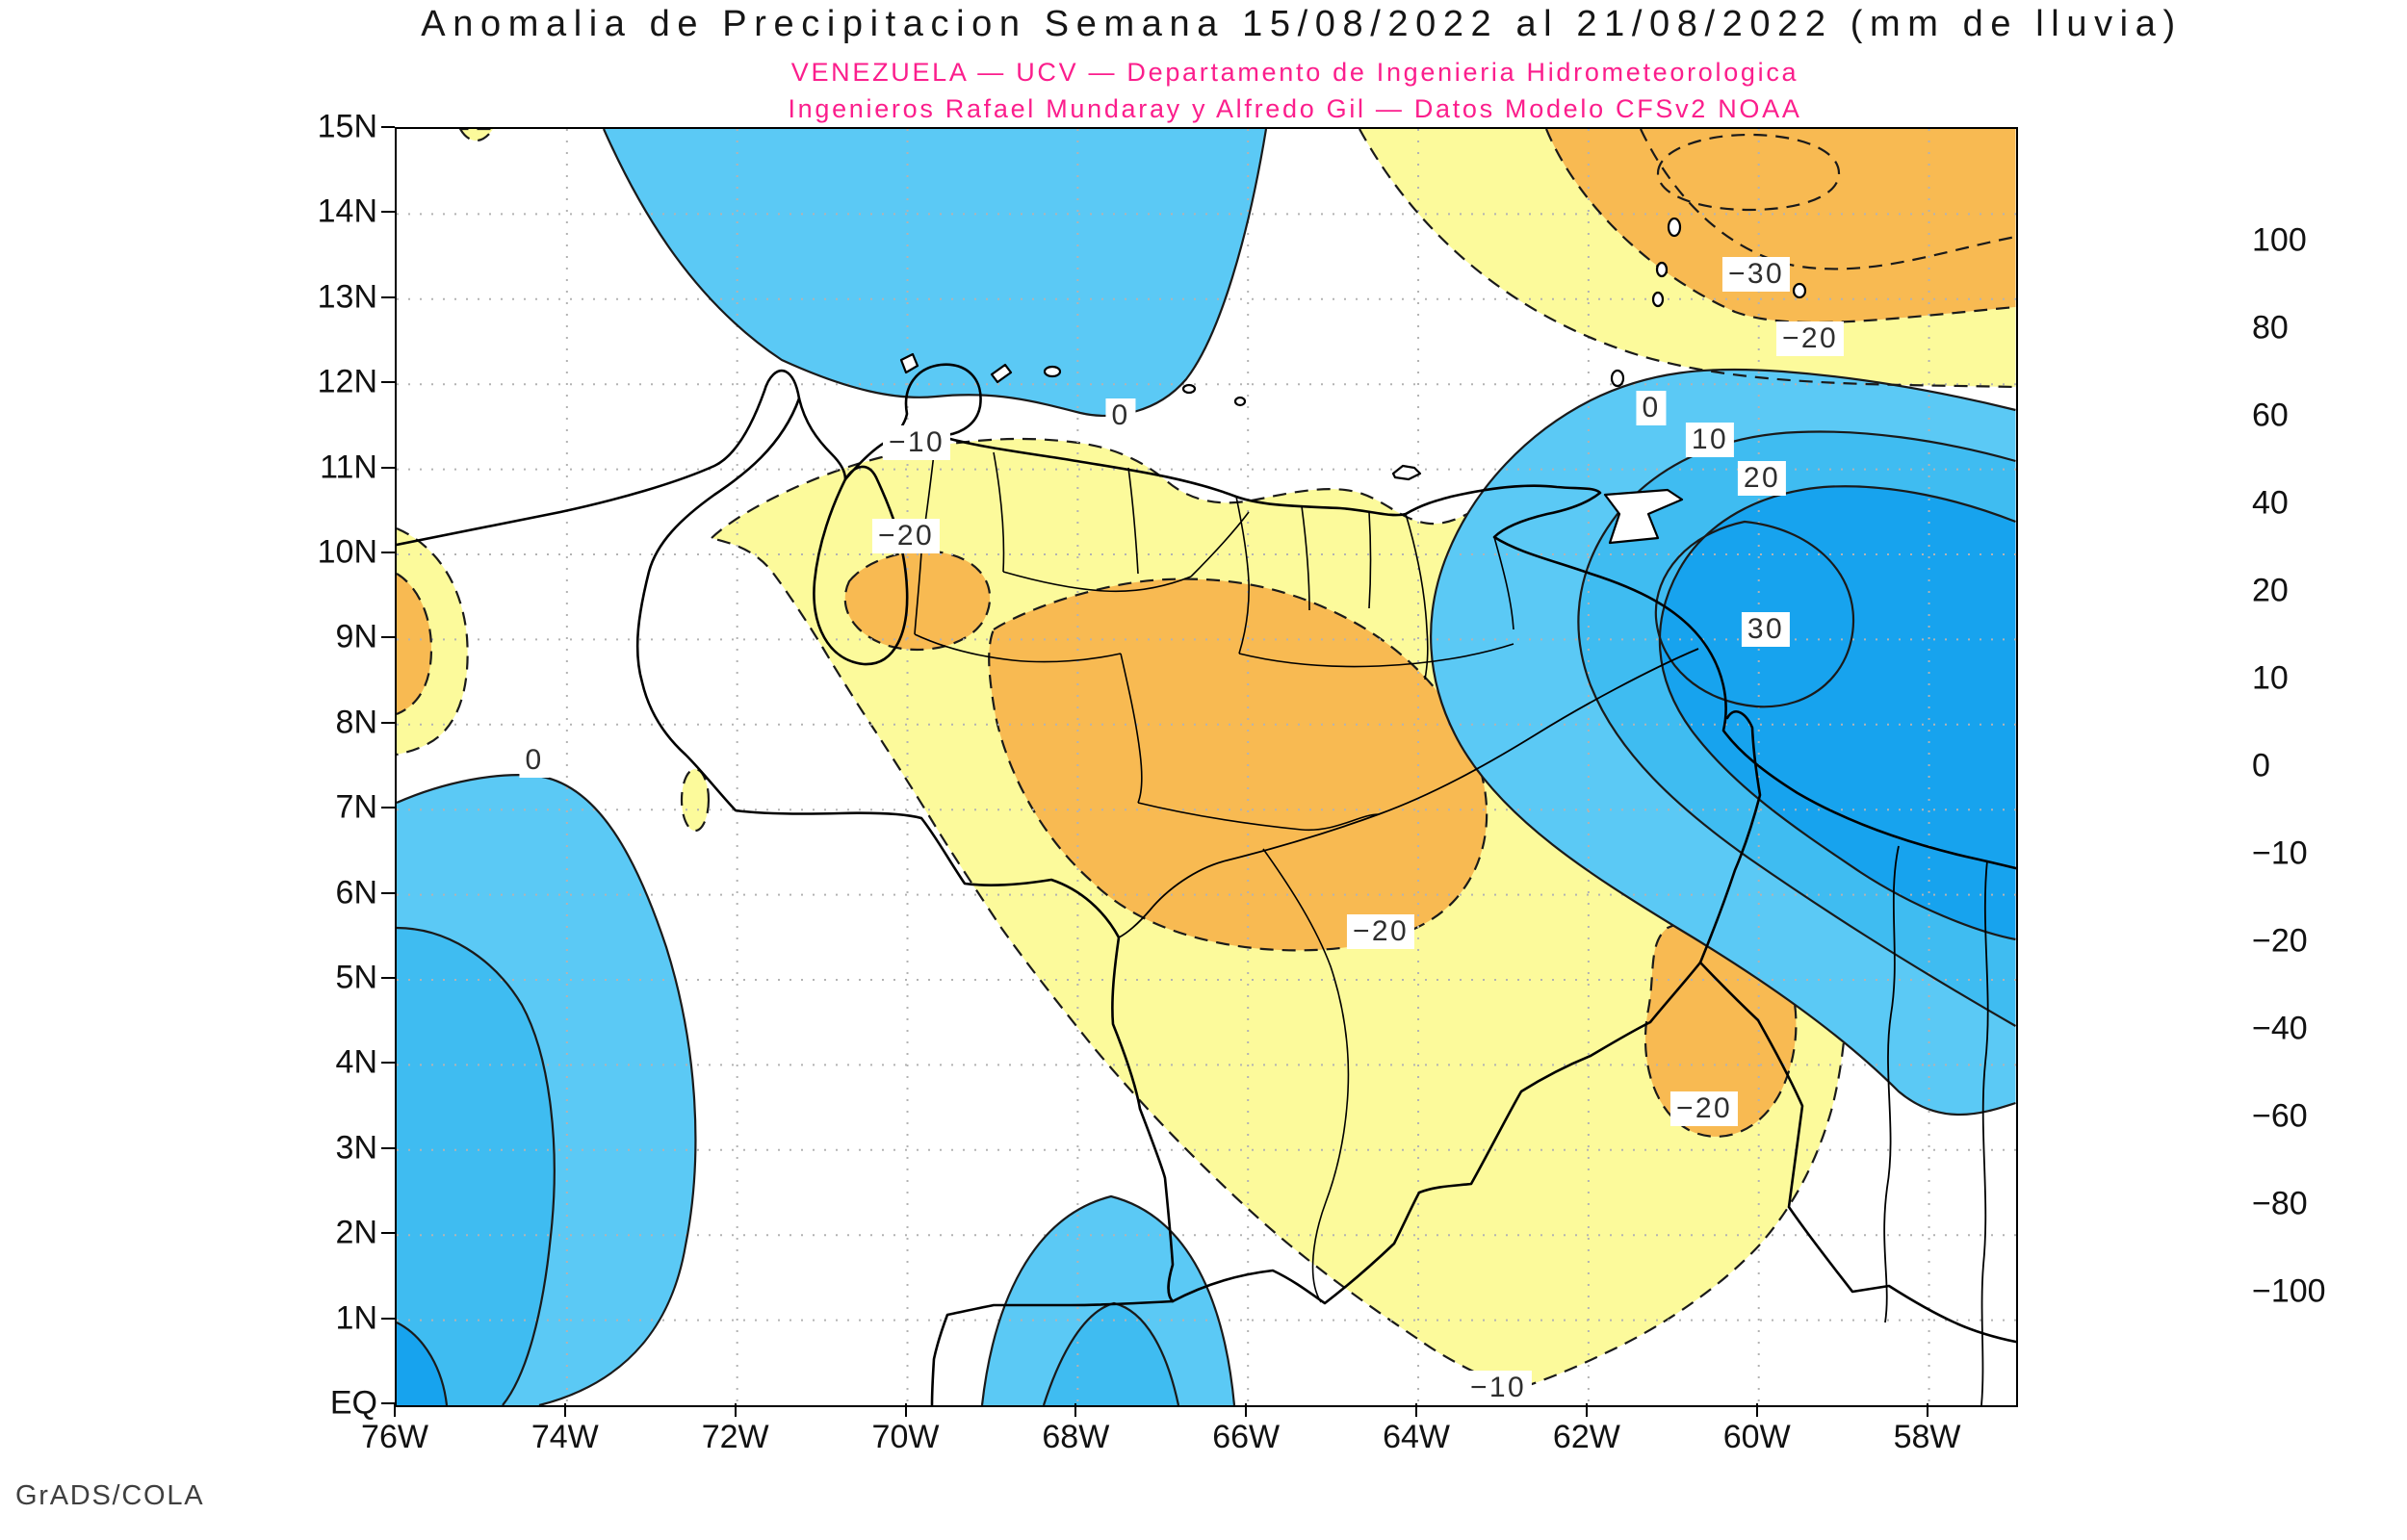 This screenshot has width=2407, height=1540. Describe the element at coordinates (347, 552) in the screenshot. I see `y-axis-tick-label: 10N` at that location.